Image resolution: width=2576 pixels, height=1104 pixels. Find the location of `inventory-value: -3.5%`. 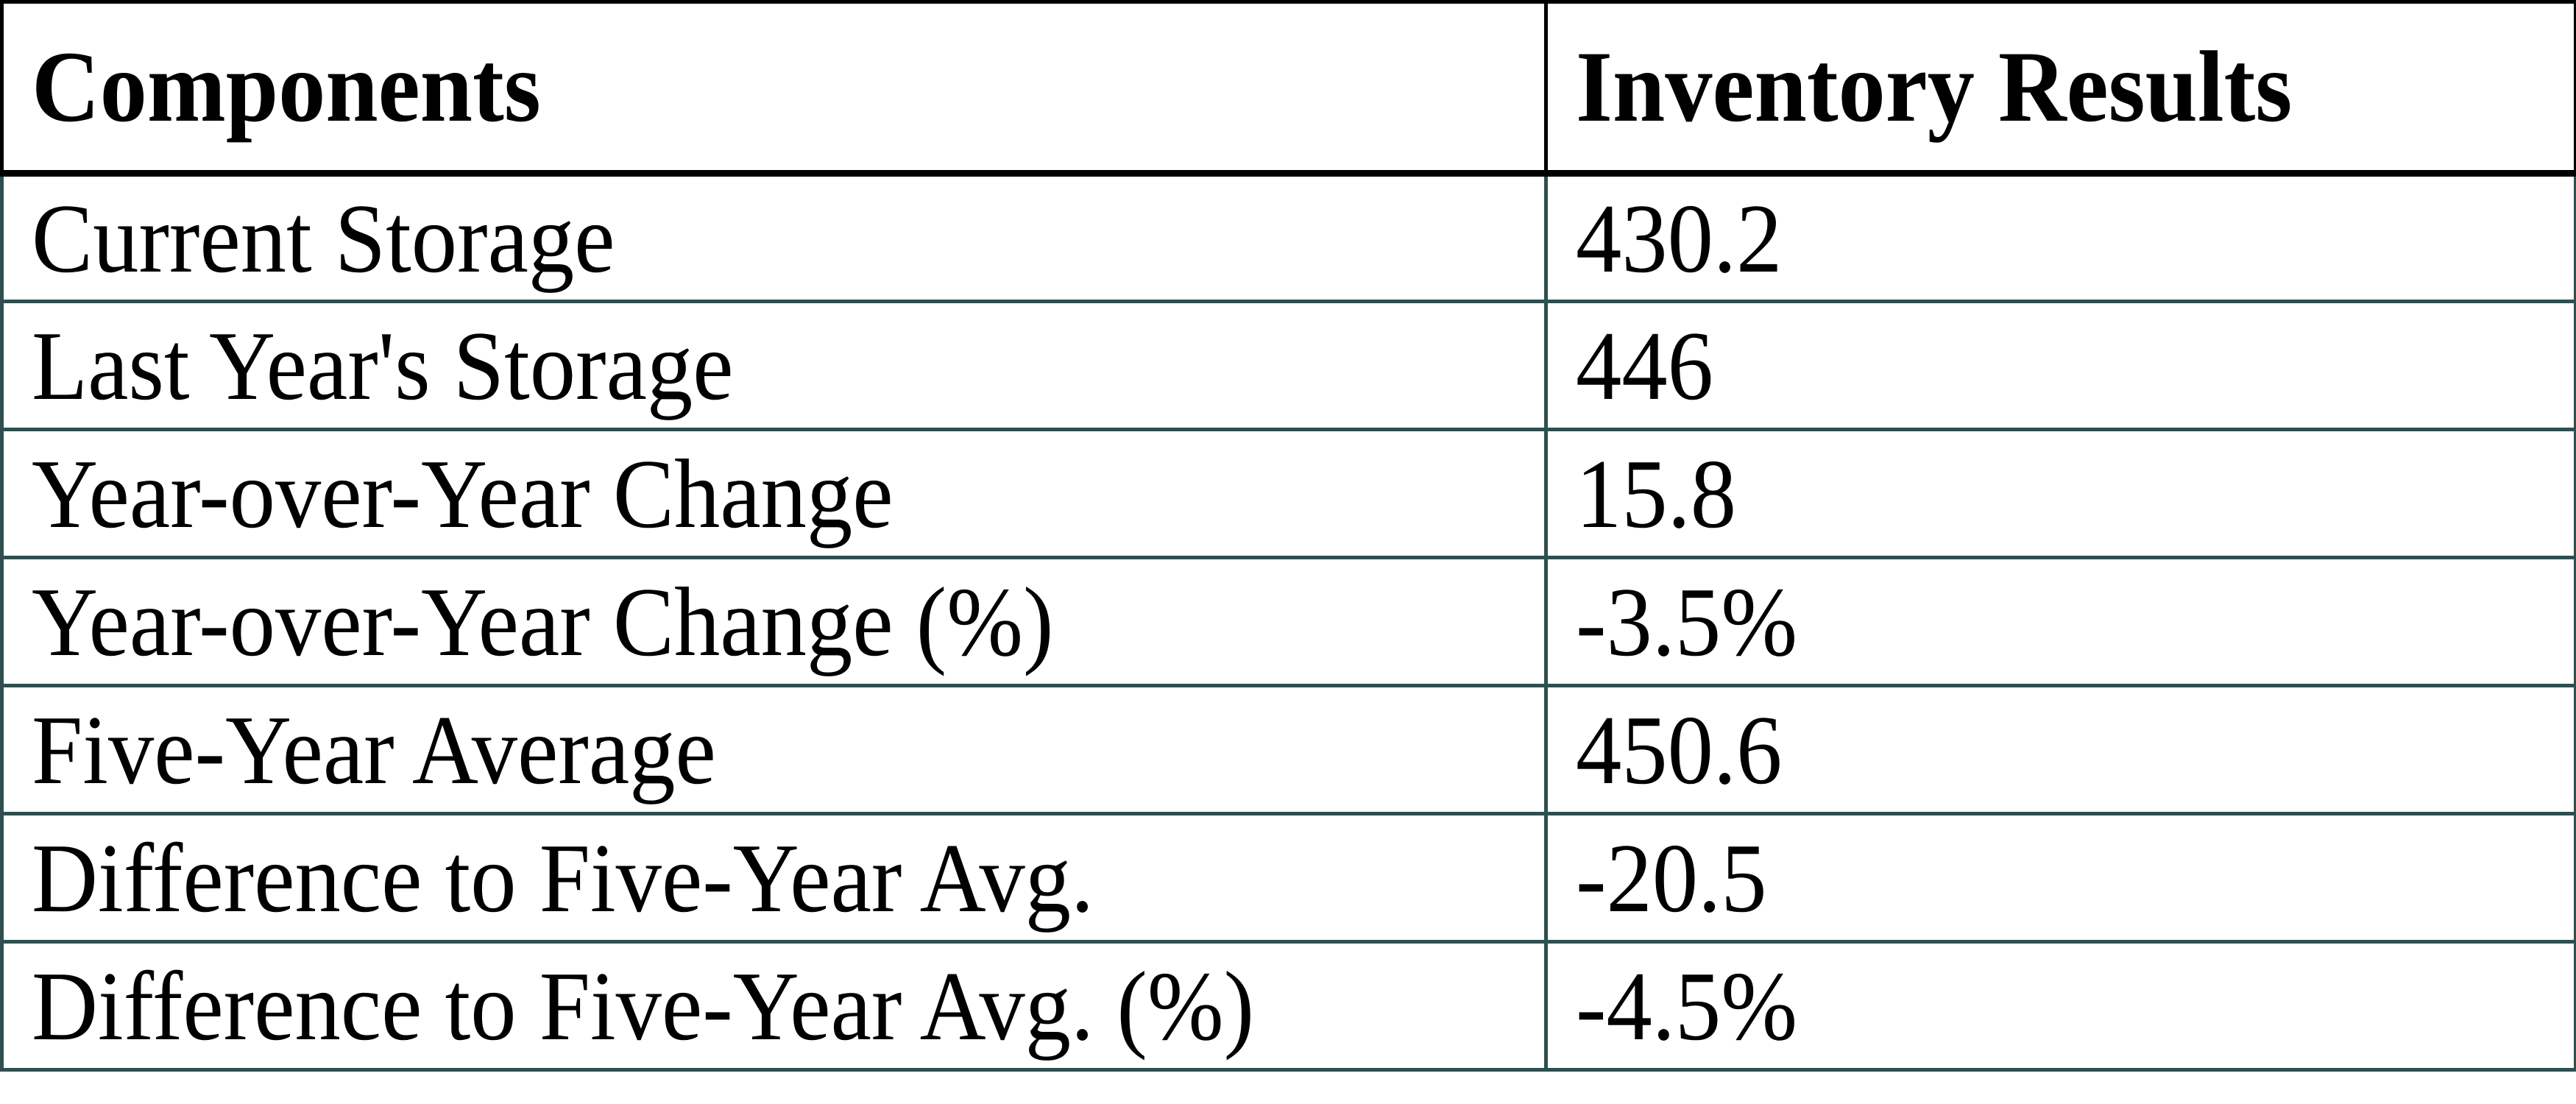

inventory-value: -3.5% is located at coordinates (1687, 621).